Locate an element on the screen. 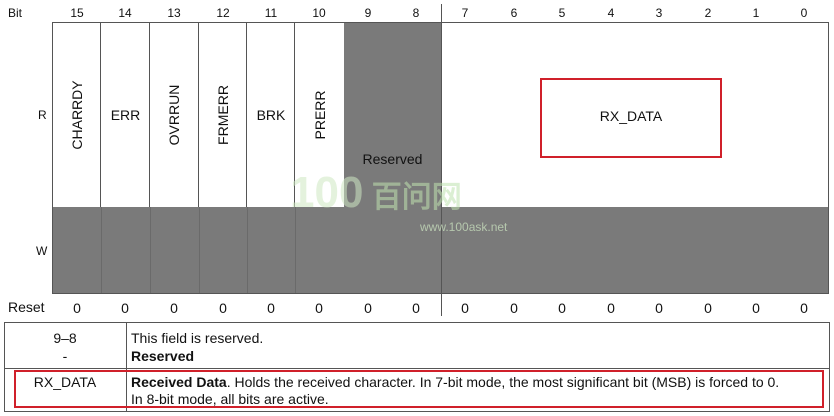  bit-header-label: Bit is located at coordinates (15, 13).